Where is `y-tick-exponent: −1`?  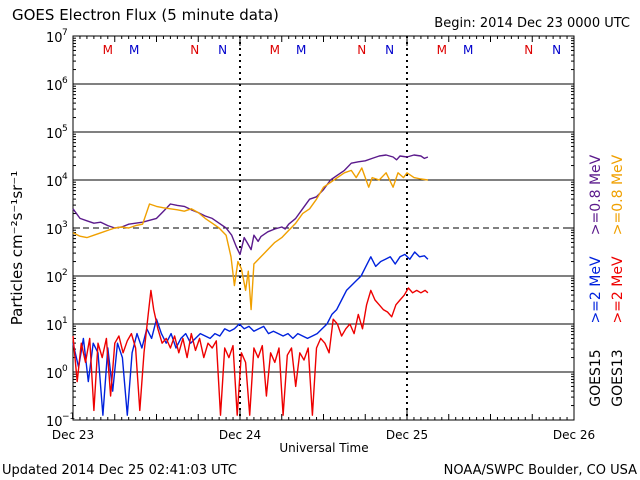
y-tick-exponent: −1 is located at coordinates (68, 417).